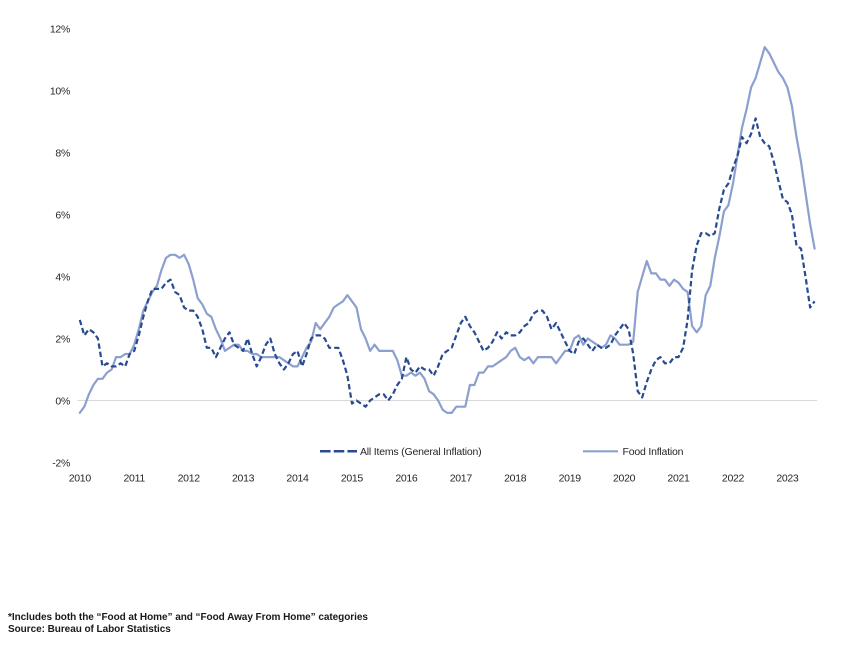 The height and width of the screenshot is (650, 846). I want to click on svg-text: -2%, so click(61, 463).